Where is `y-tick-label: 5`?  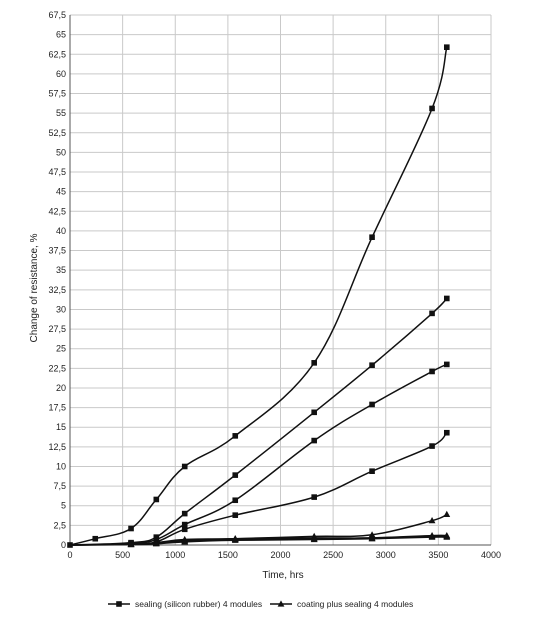
y-tick-label: 5 is located at coordinates (63, 506).